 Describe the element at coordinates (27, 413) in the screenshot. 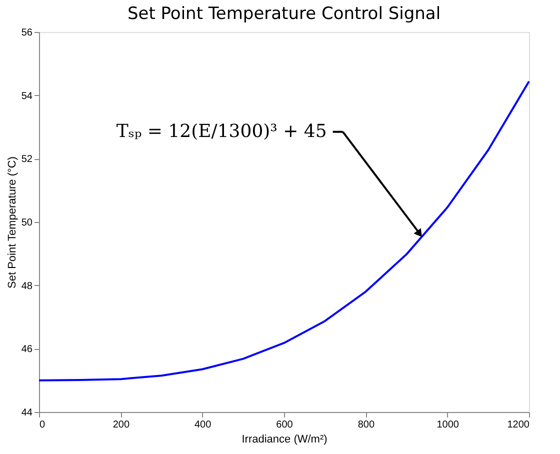

I see `y-tick-label: 44` at that location.